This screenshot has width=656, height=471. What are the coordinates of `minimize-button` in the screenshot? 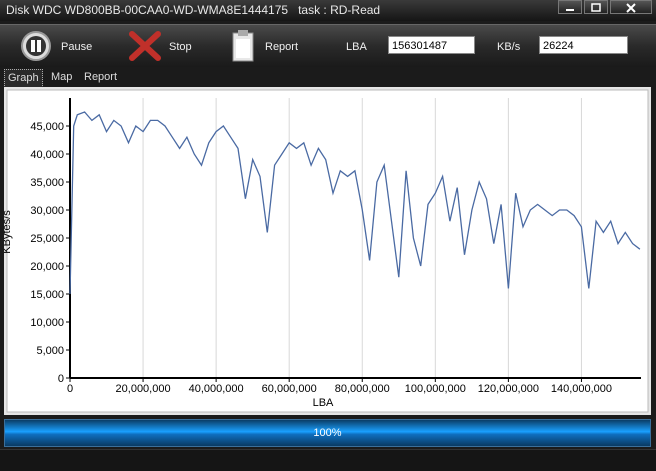 It's located at (570, 7).